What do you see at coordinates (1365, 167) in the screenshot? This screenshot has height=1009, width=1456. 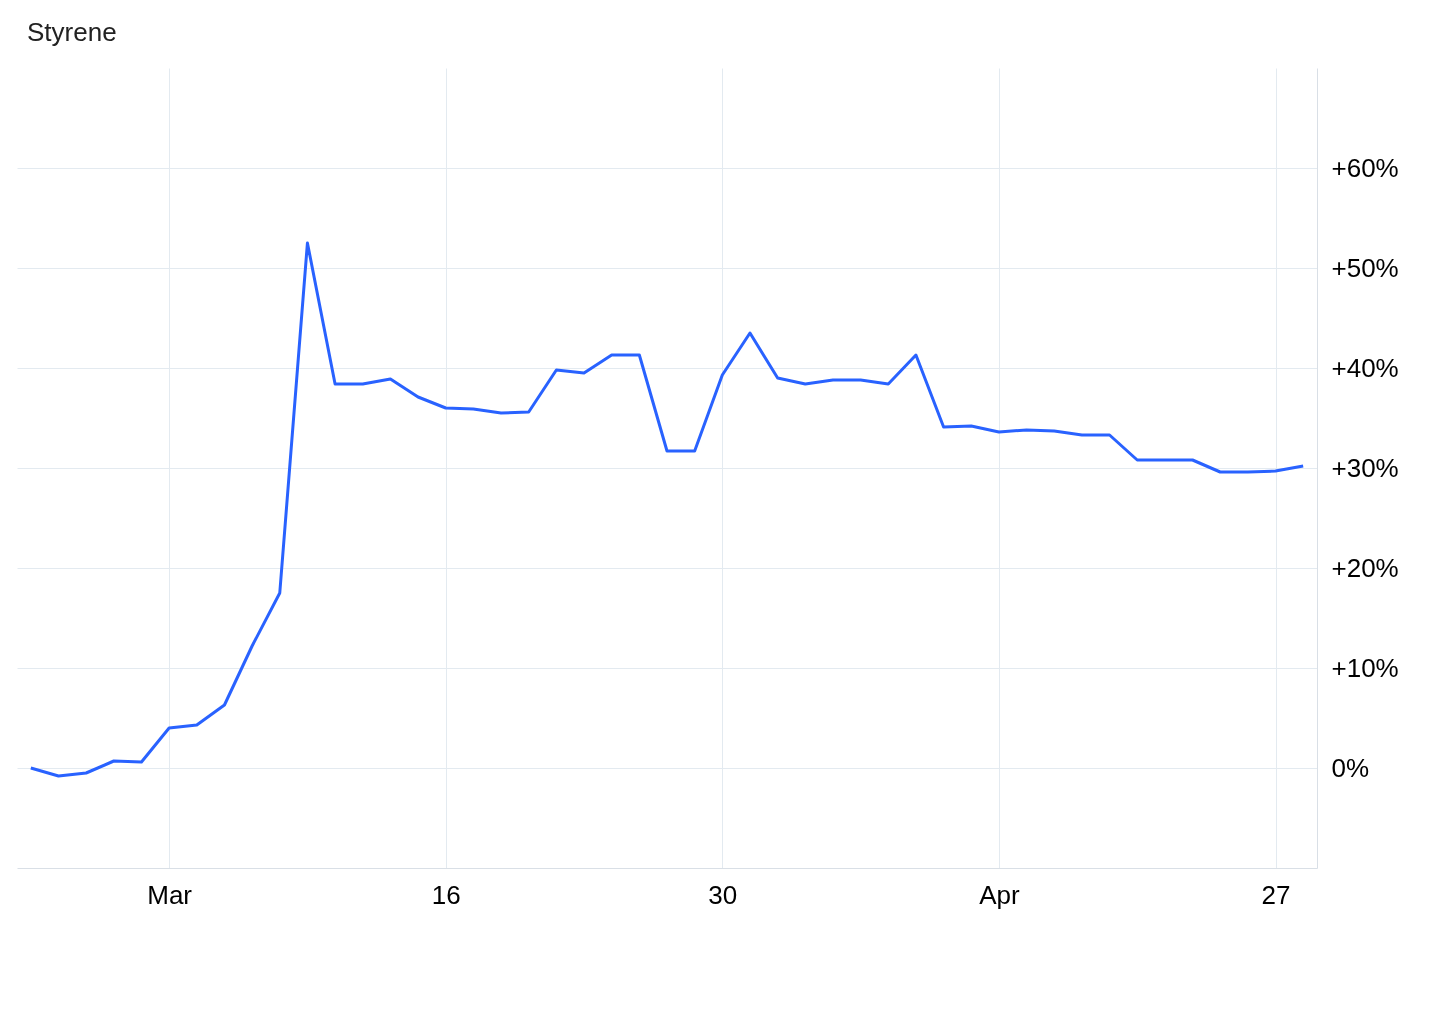 I see `y-tick-label: +60%` at bounding box center [1365, 167].